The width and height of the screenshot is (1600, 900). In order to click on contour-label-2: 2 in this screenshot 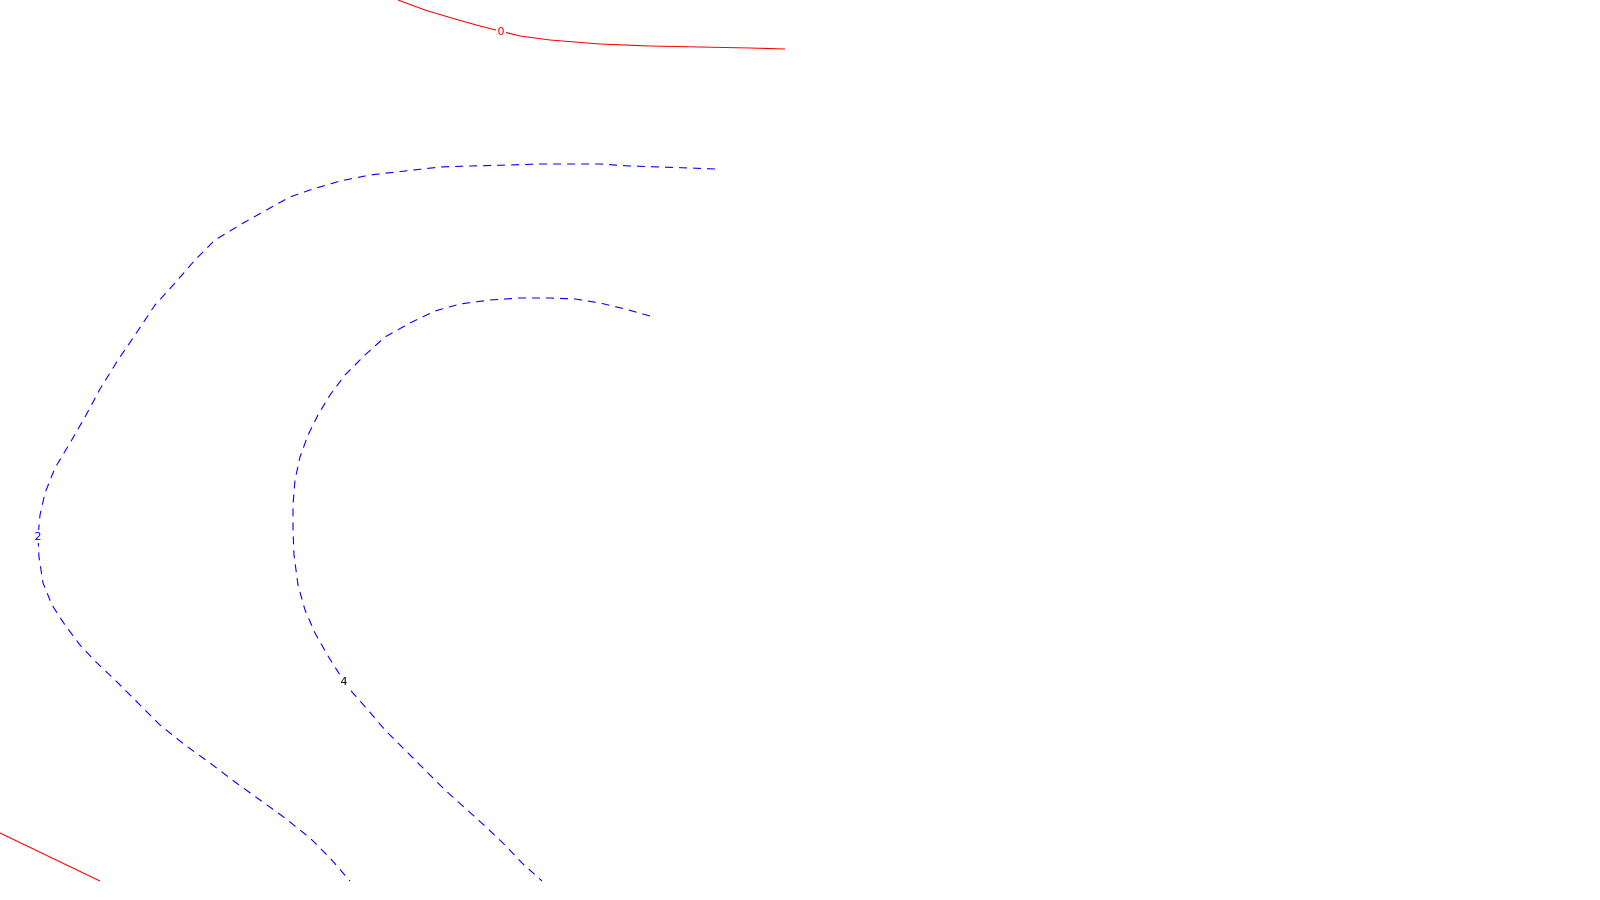, I will do `click(38, 536)`.